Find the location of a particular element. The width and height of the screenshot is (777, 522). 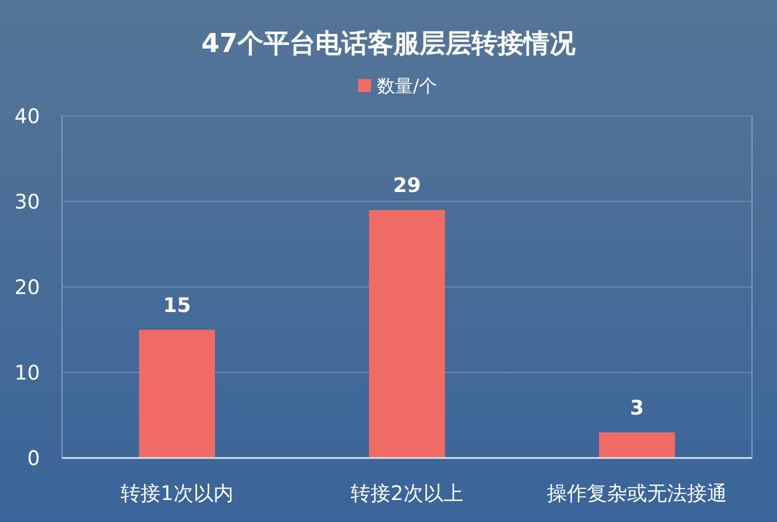

x-tick-label: 转接2次以上 is located at coordinates (407, 493).